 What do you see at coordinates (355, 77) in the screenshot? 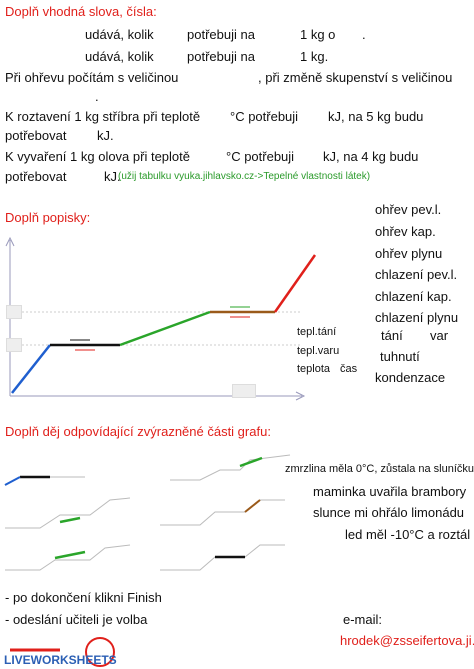
I see `text: , při změně skupenství s veličinou` at bounding box center [355, 77].